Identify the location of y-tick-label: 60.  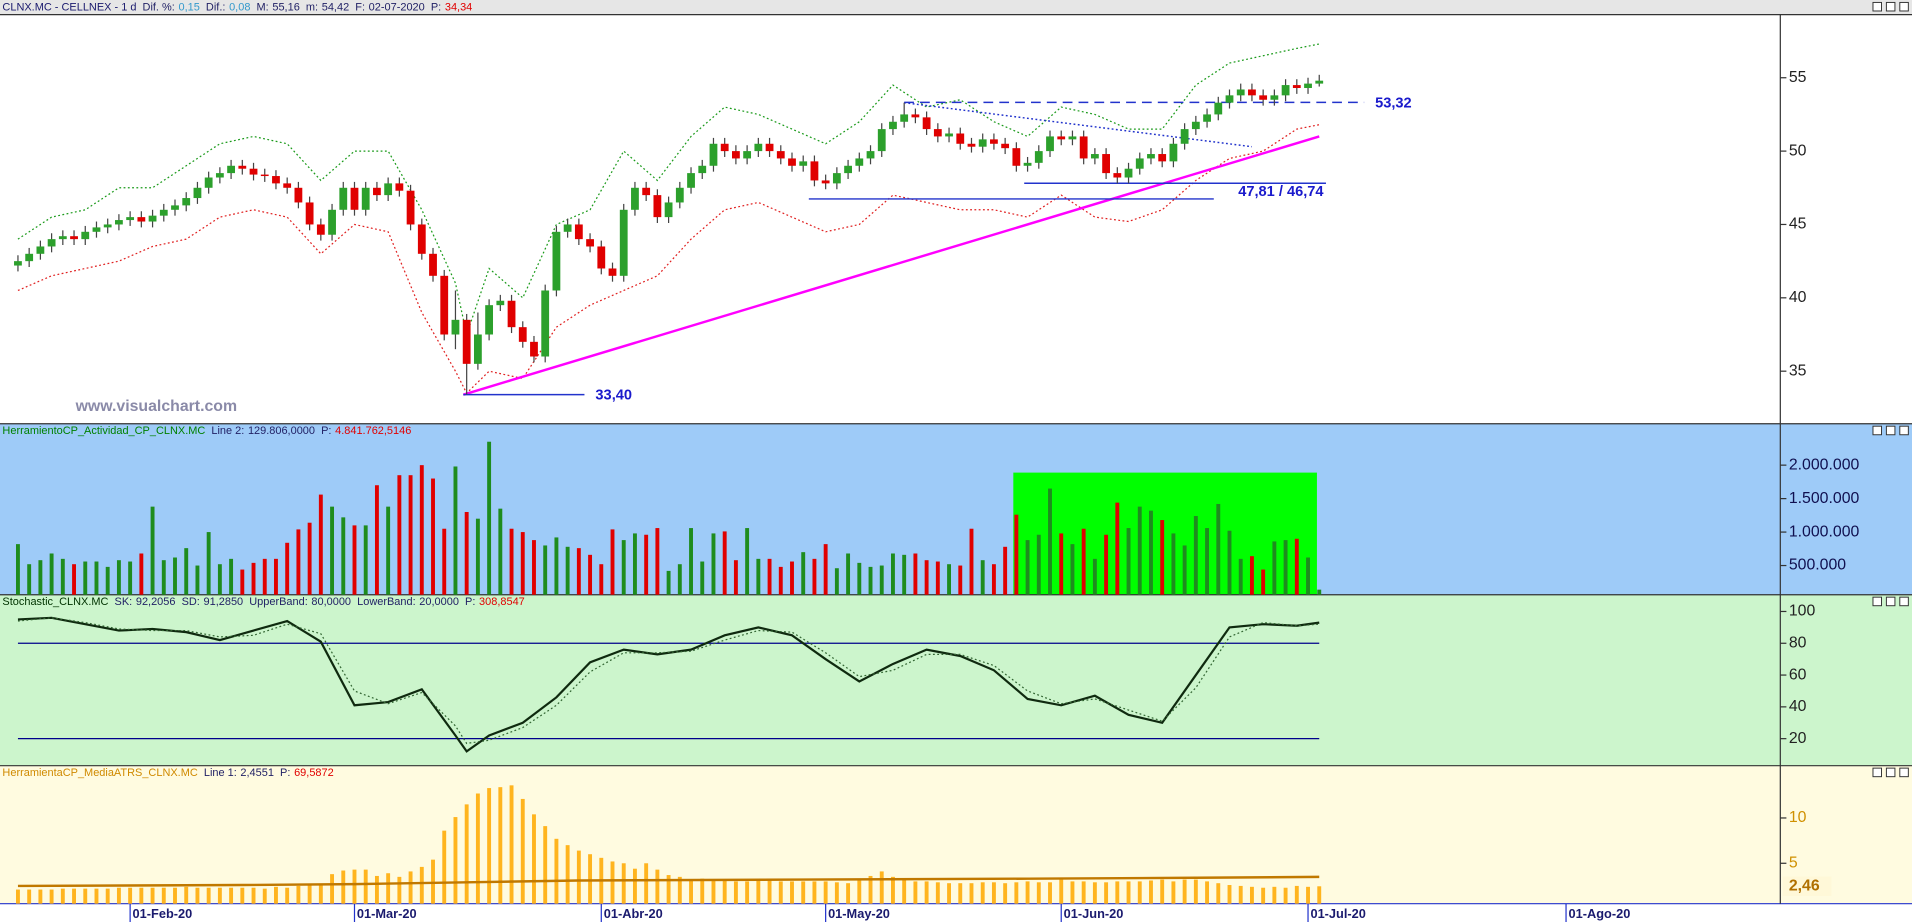
(1798, 674).